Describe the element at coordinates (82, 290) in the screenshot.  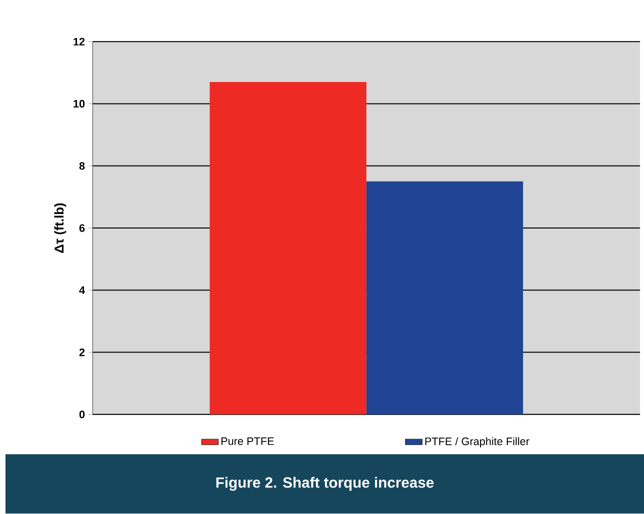
I see `y-tick-label: 4` at that location.